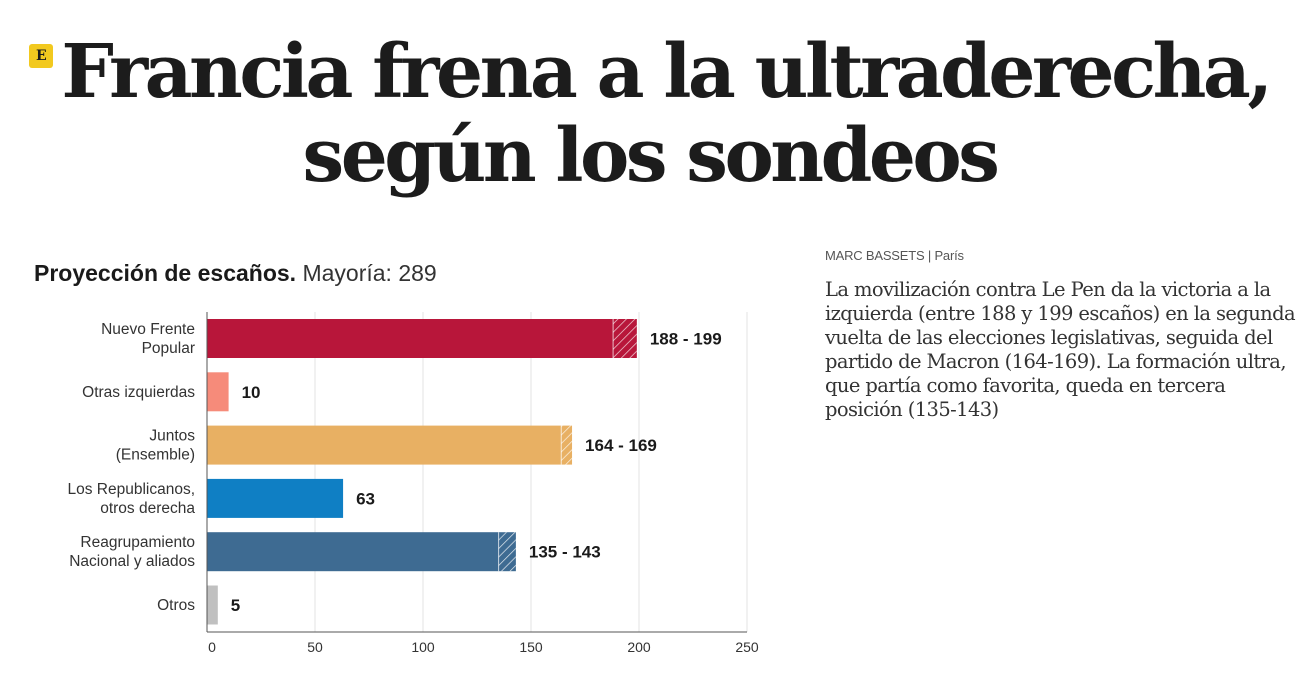 This screenshot has height=693, width=1299. I want to click on bars, so click(422, 472).